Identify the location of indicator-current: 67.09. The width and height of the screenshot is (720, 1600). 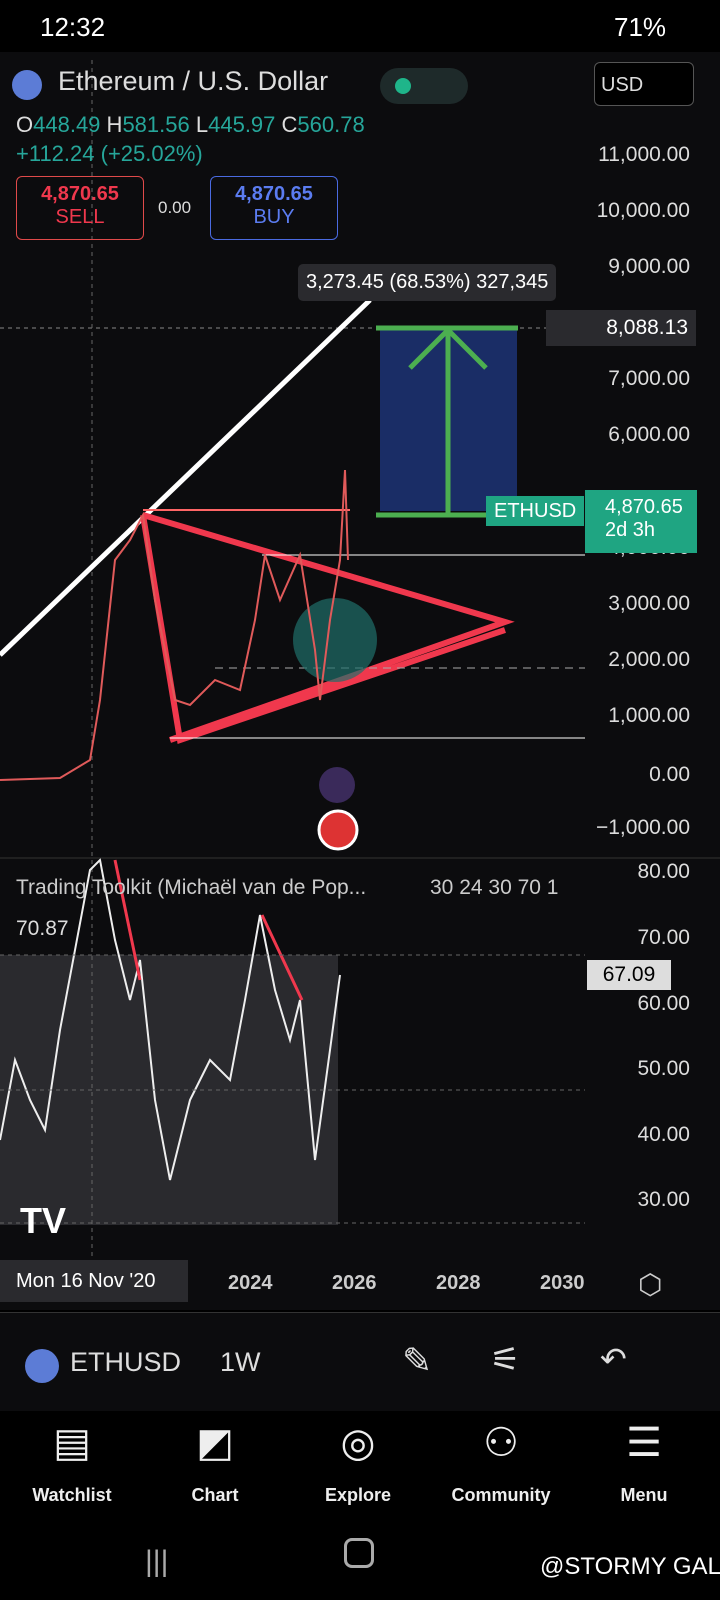
(629, 975).